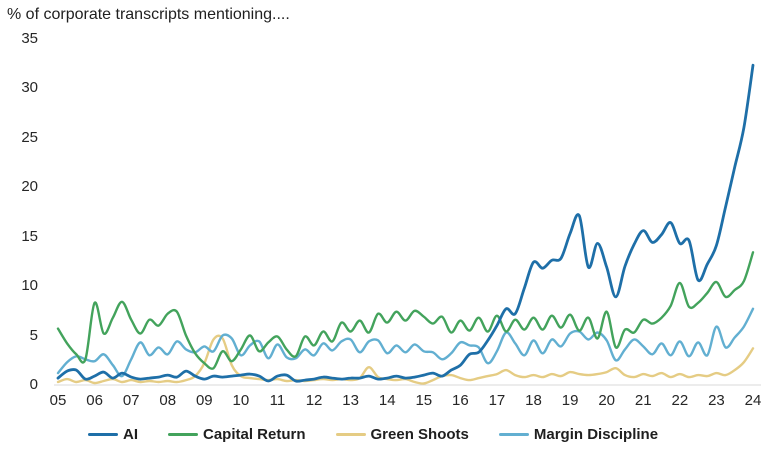  I want to click on y-tick-label-20: 20, so click(29, 186).